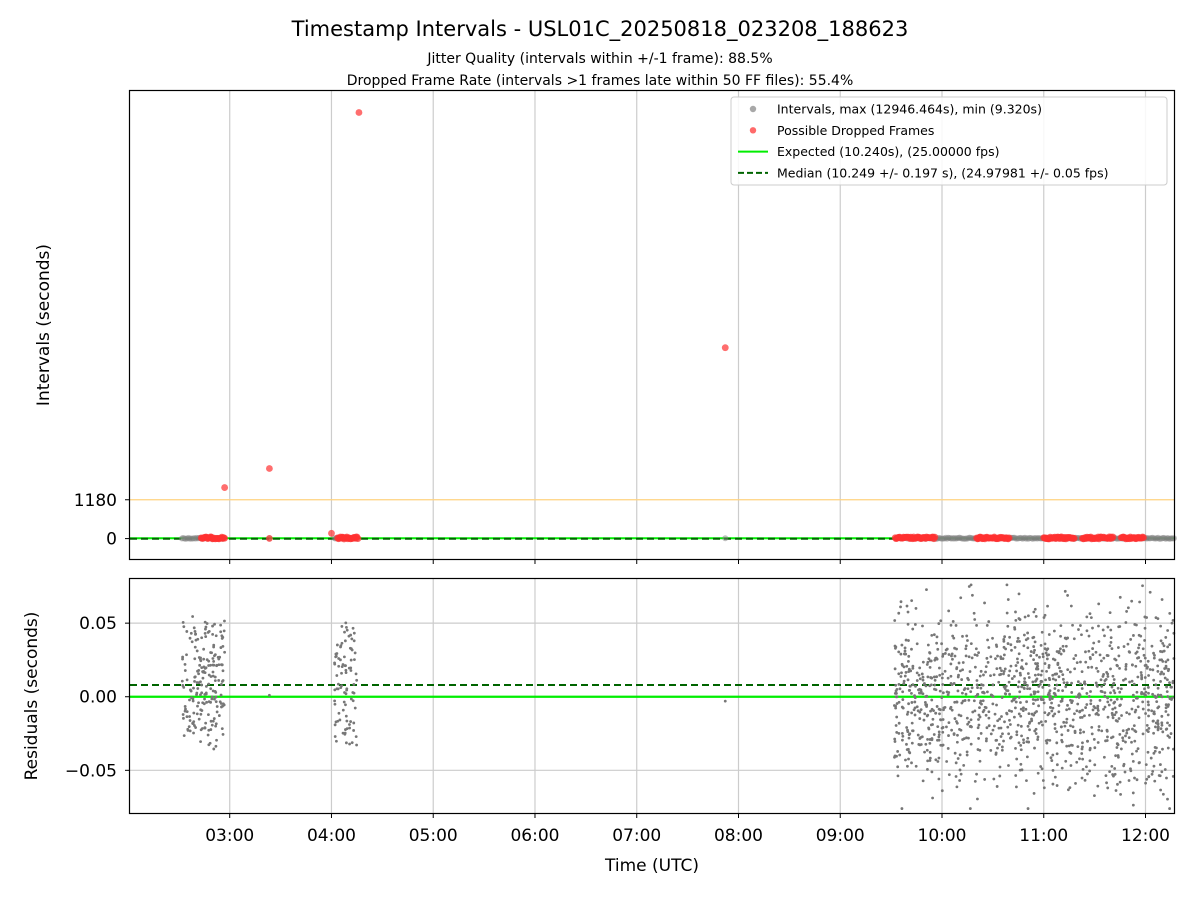  What do you see at coordinates (229, 836) in the screenshot?
I see `x-tick-label: 03:00` at bounding box center [229, 836].